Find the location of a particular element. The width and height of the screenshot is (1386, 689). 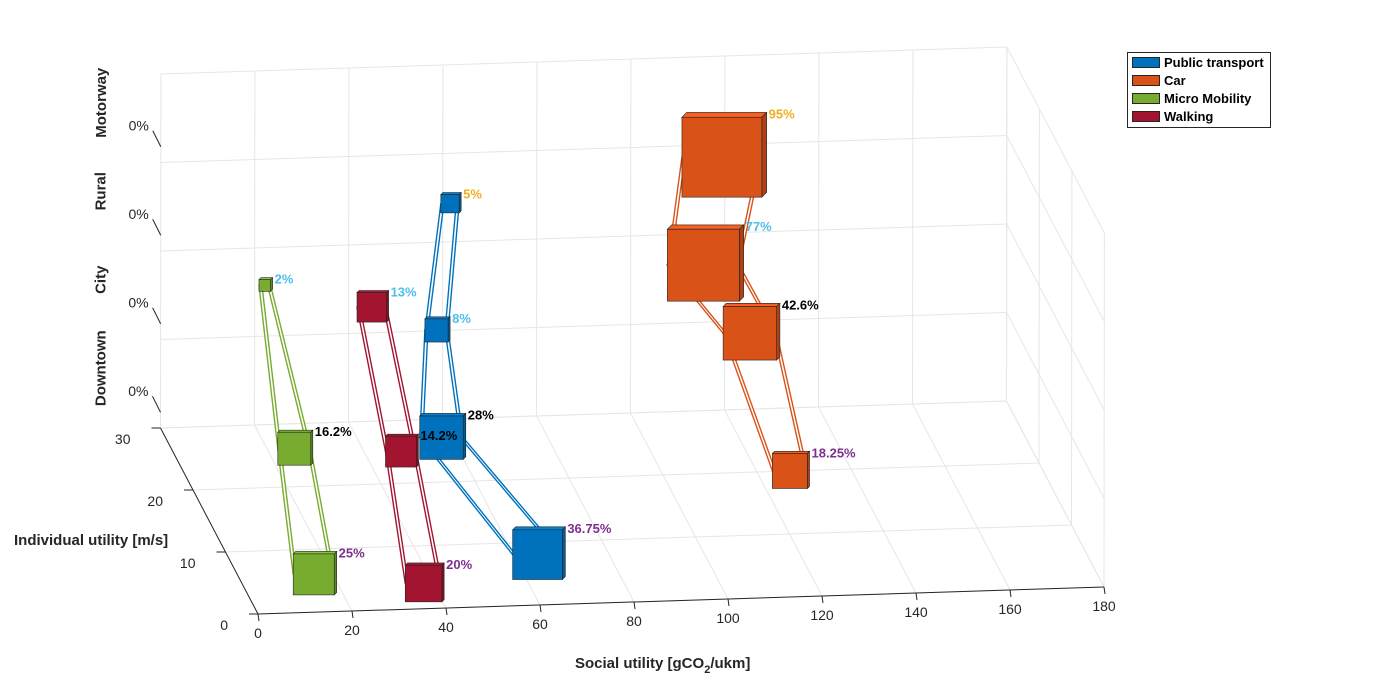

data-label: 13% is located at coordinates (404, 292).